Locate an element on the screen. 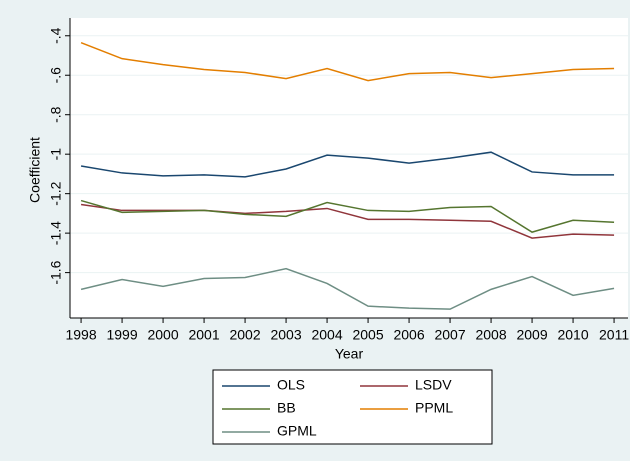 The height and width of the screenshot is (461, 630). x-tick-label: 2007 is located at coordinates (449, 335).